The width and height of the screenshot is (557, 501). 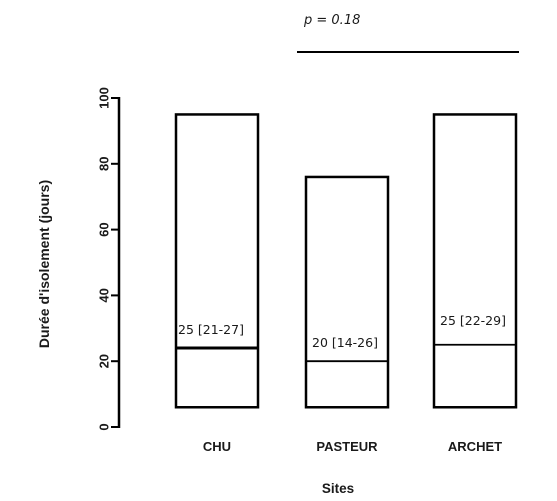 I want to click on median-label-pasteur: 20 [14-26], so click(x=345, y=342).